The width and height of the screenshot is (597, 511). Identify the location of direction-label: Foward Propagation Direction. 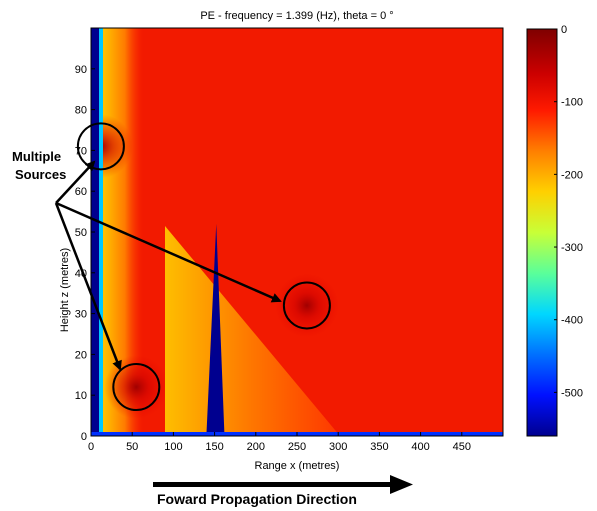
(257, 499).